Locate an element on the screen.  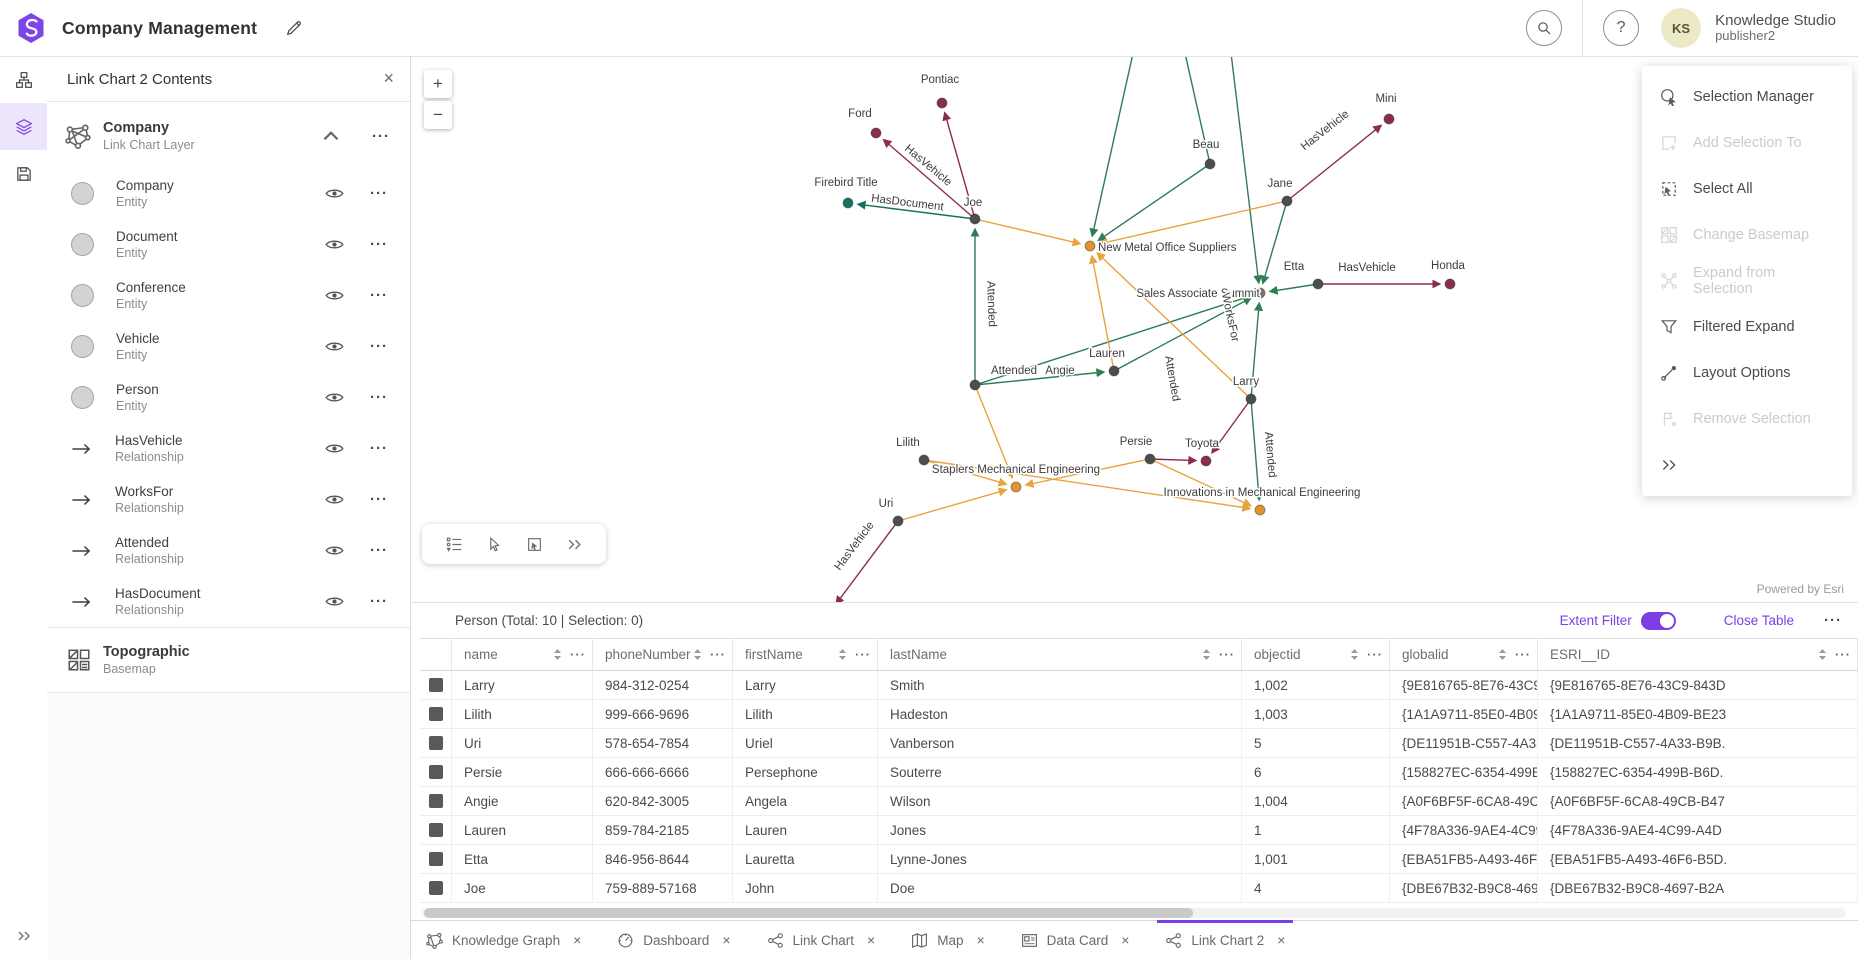
zoom-out-button: − is located at coordinates (438, 115).